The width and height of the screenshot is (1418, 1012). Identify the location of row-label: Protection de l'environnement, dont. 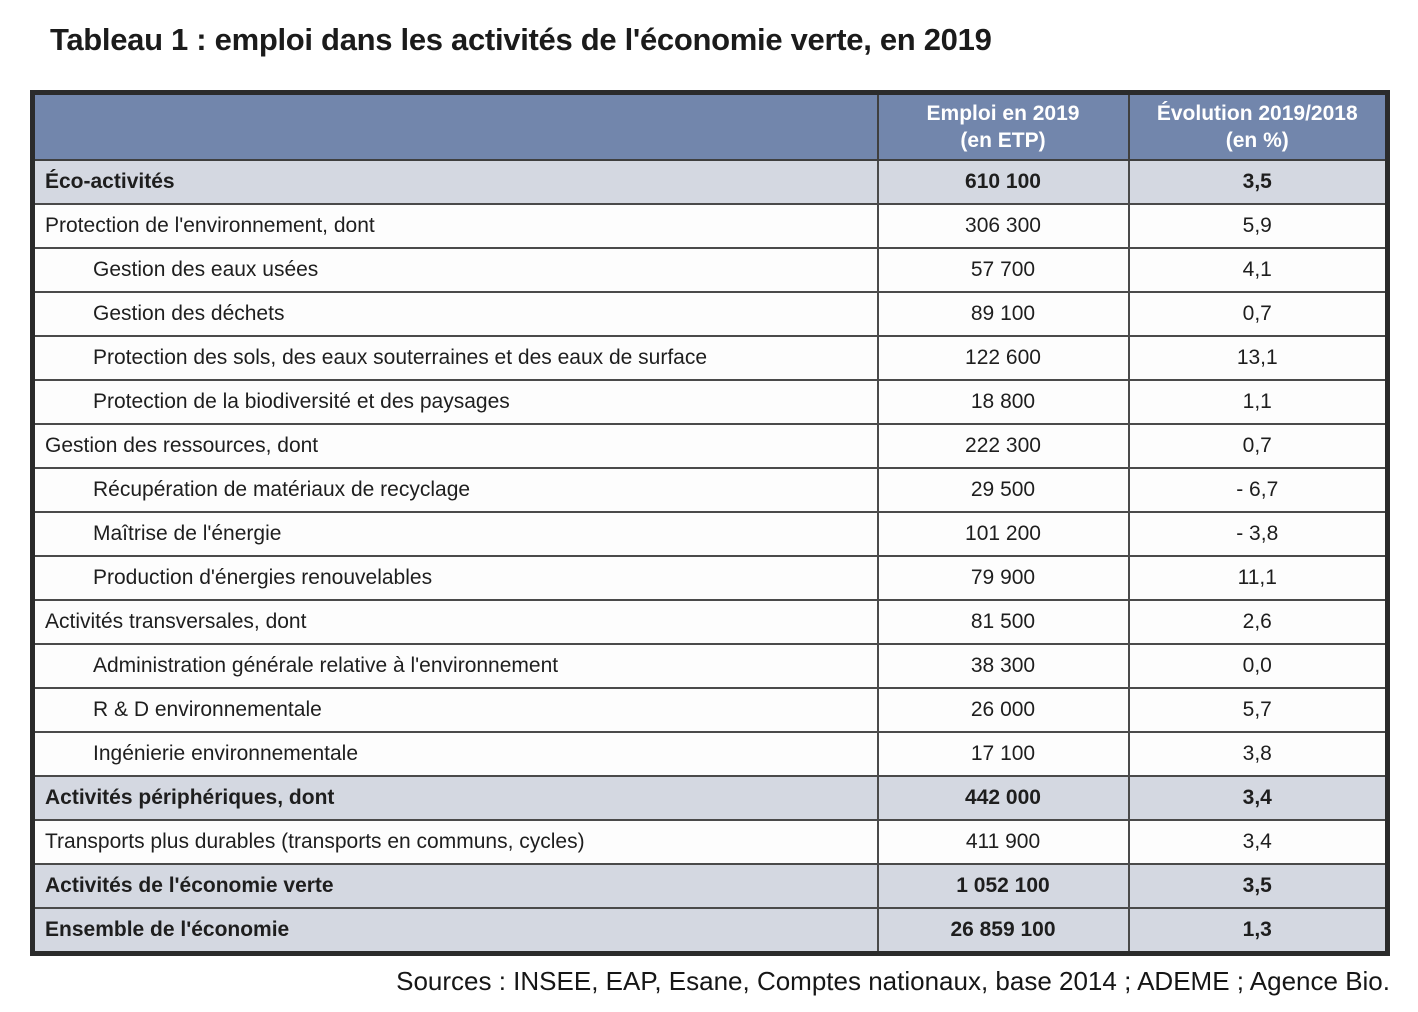
(455, 226).